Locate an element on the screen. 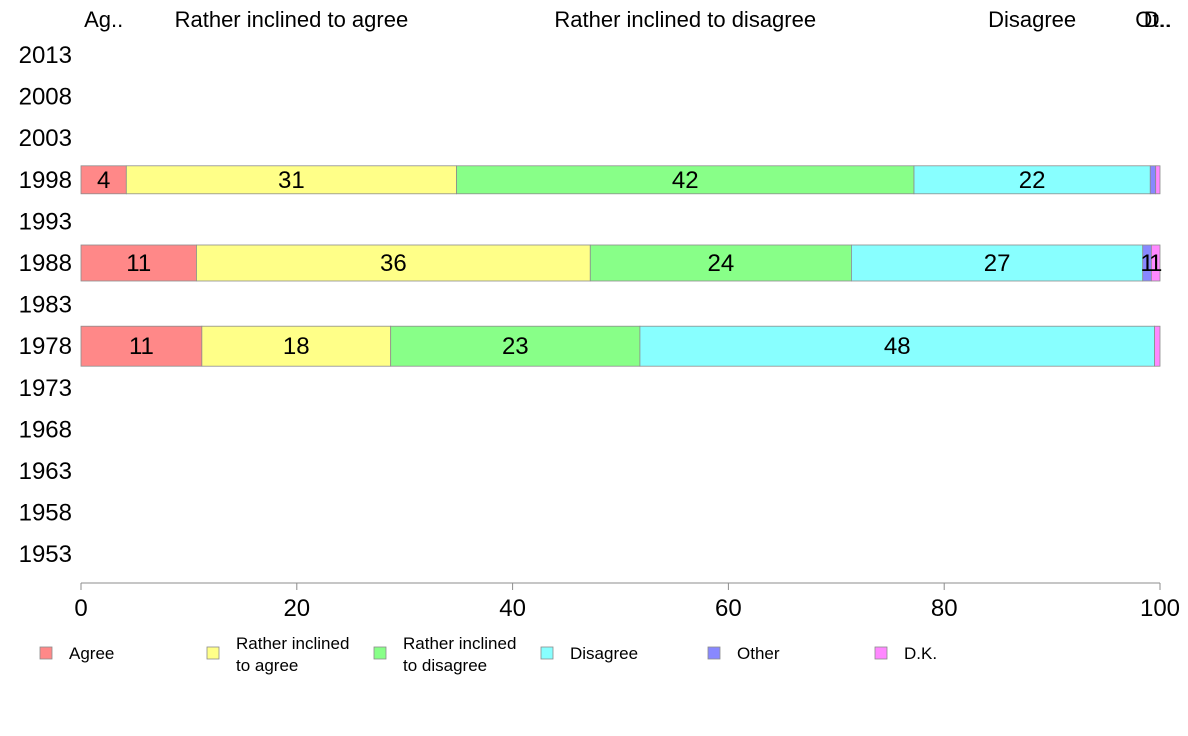 The image size is (1188, 736). top-label-agree: Ag.. is located at coordinates (103, 19).